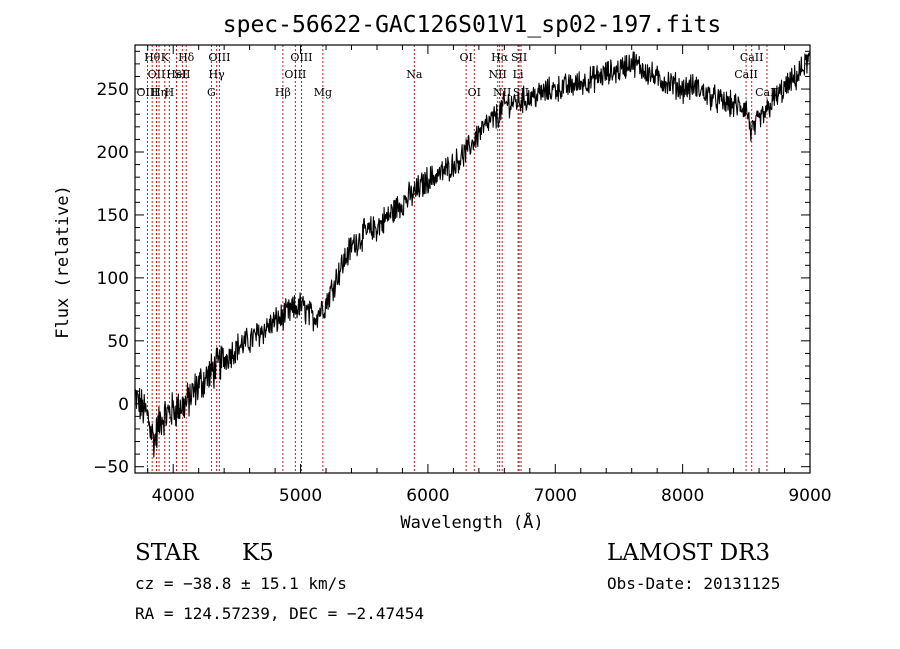  What do you see at coordinates (500, 57) in the screenshot?
I see `line-marker-label: Hα` at bounding box center [500, 57].